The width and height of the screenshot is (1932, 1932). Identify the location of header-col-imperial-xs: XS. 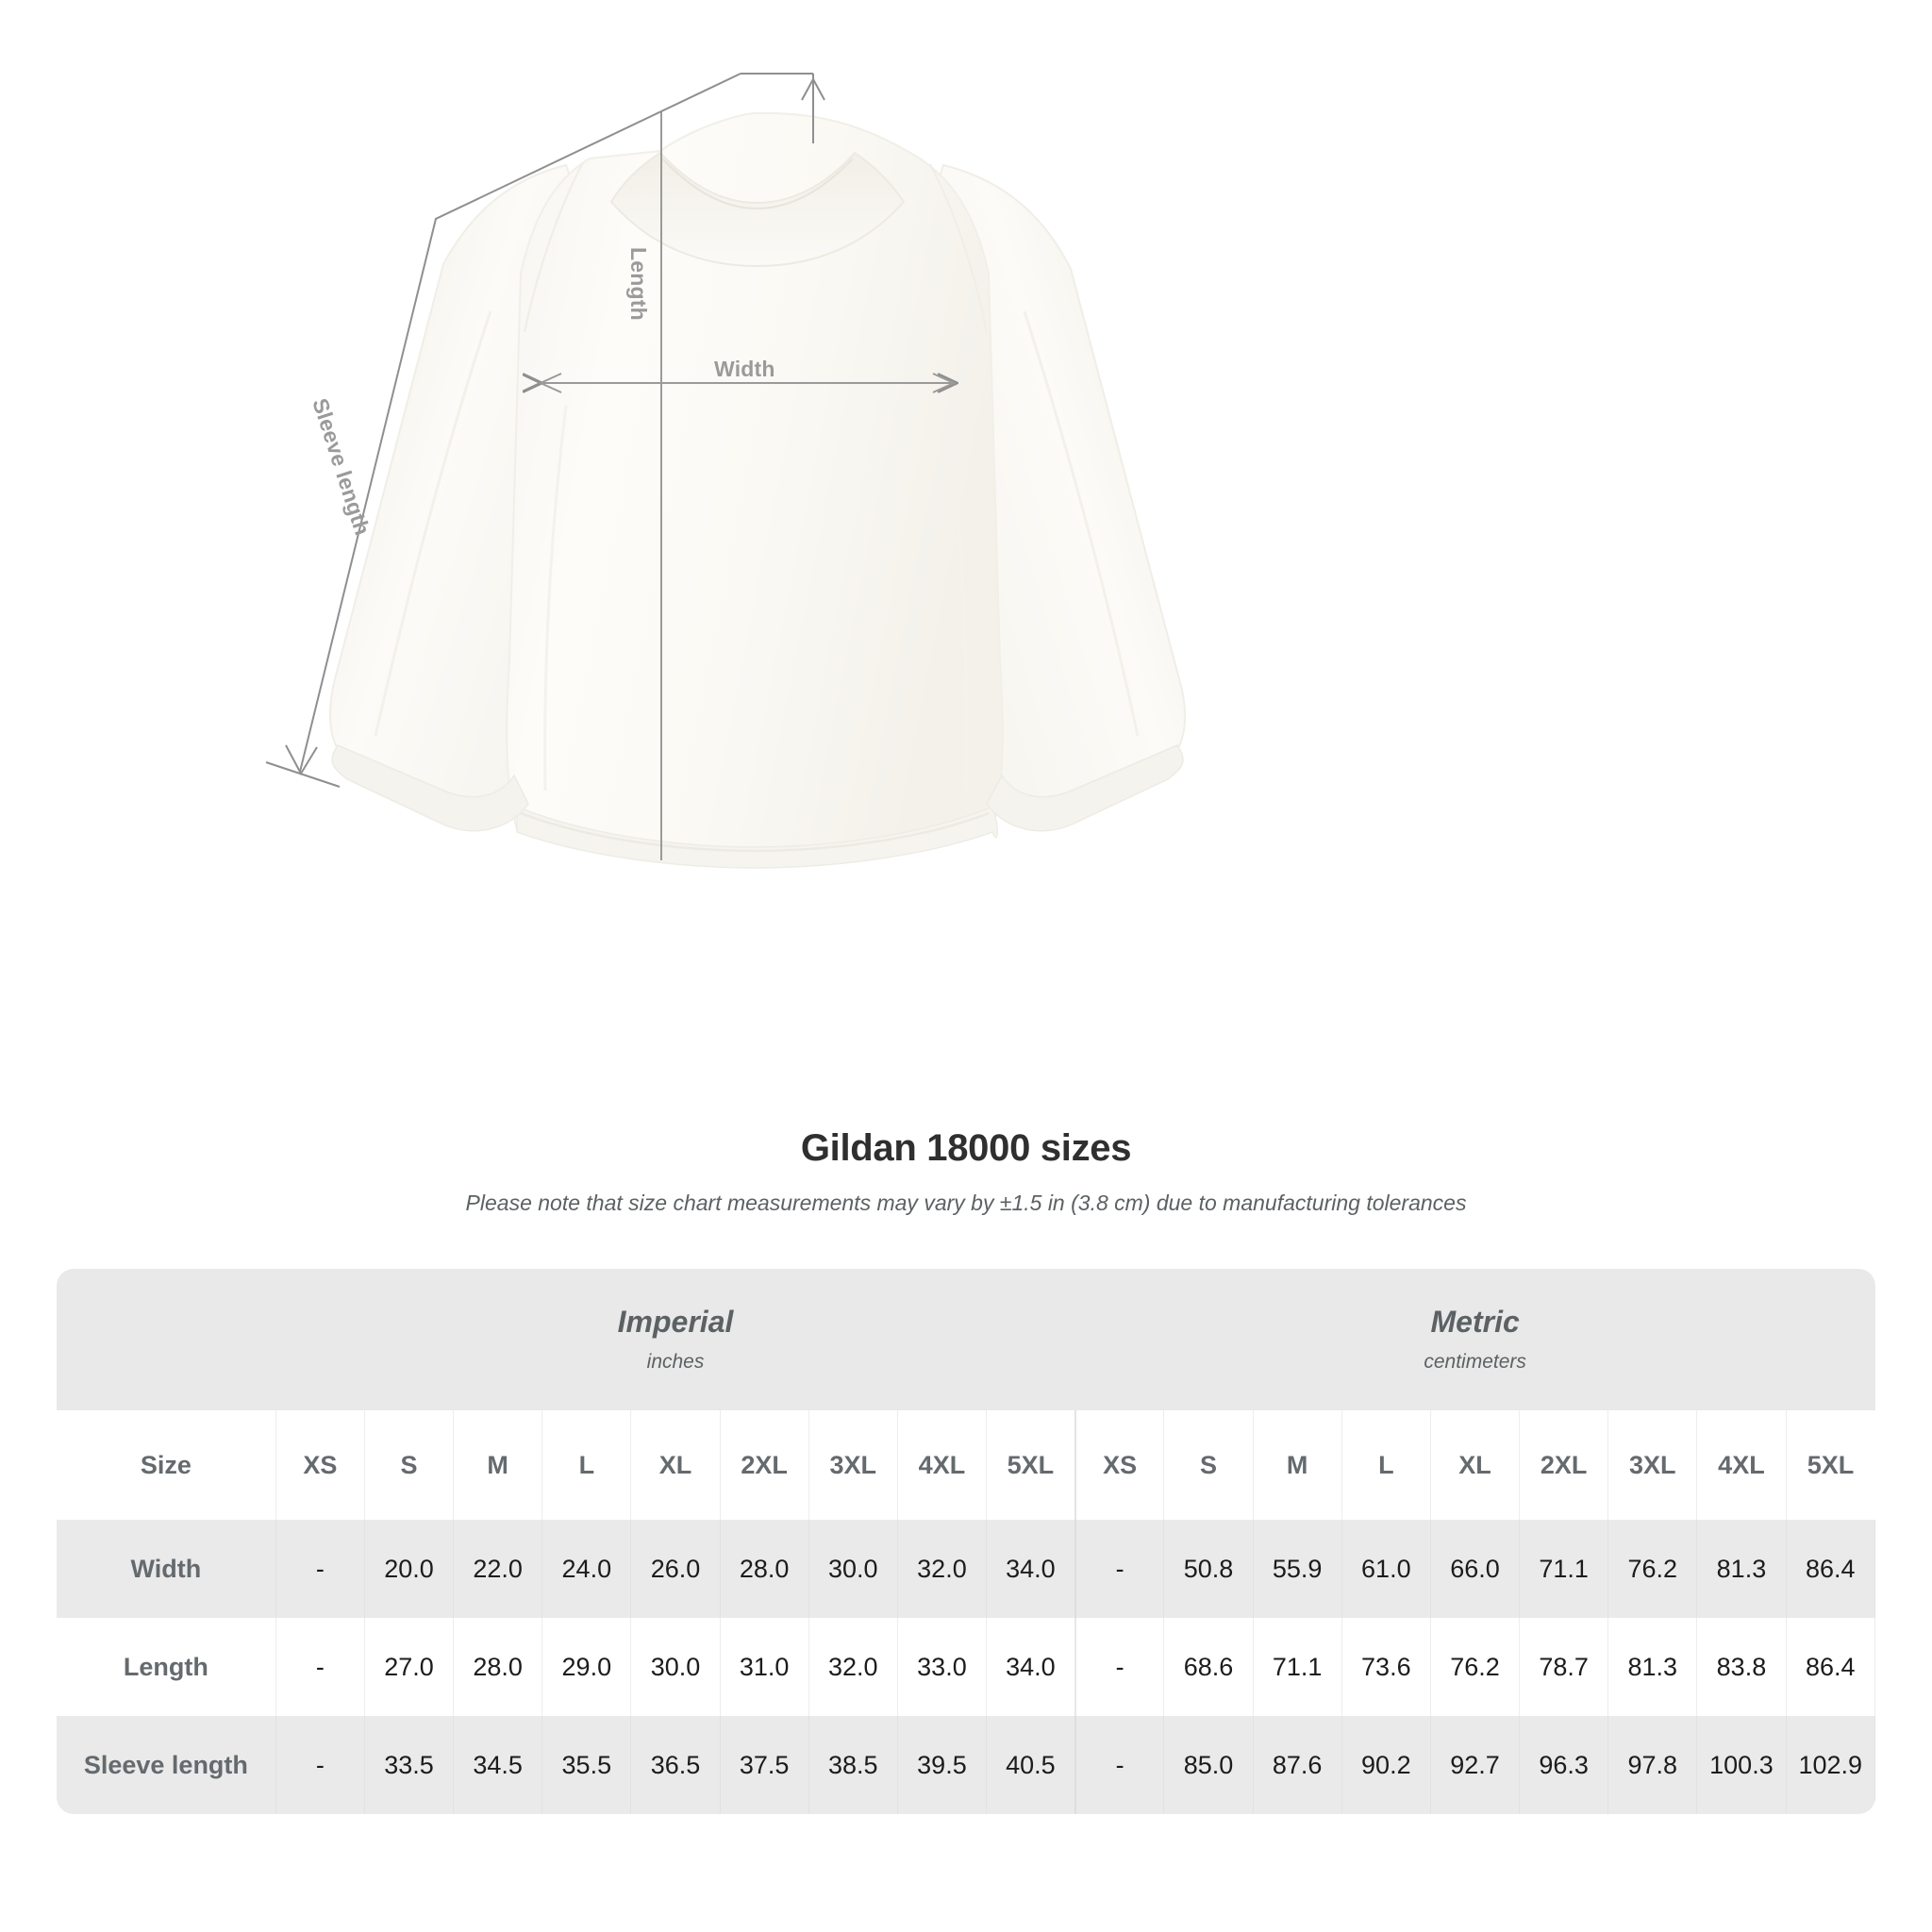
(320, 1465).